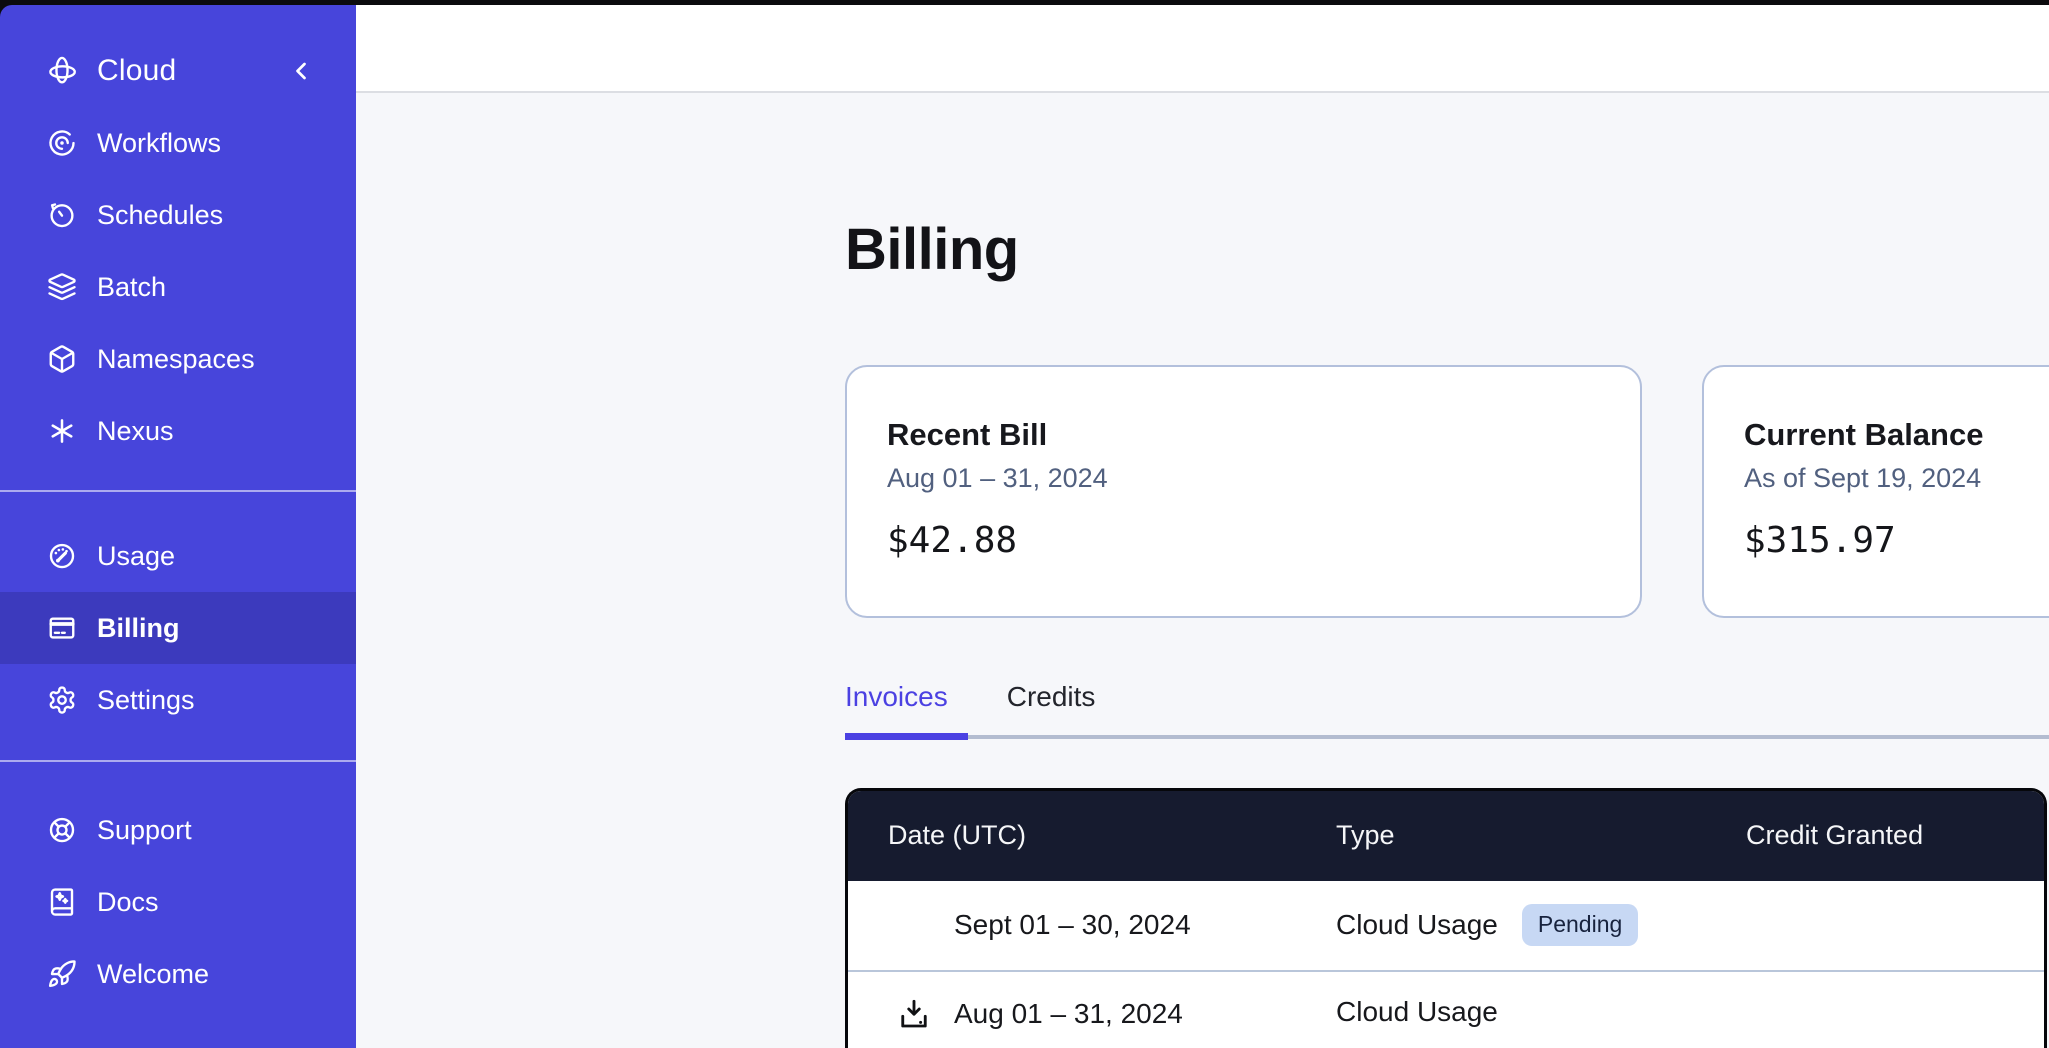 Image resolution: width=2049 pixels, height=1048 pixels. Describe the element at coordinates (62, 700) in the screenshot. I see `settings-gear-icon` at that location.